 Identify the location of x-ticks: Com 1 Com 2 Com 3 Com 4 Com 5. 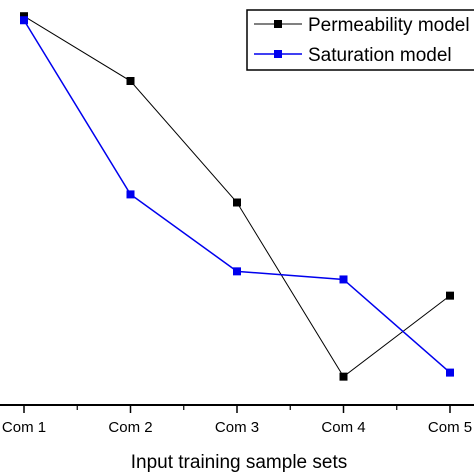
(237, 420).